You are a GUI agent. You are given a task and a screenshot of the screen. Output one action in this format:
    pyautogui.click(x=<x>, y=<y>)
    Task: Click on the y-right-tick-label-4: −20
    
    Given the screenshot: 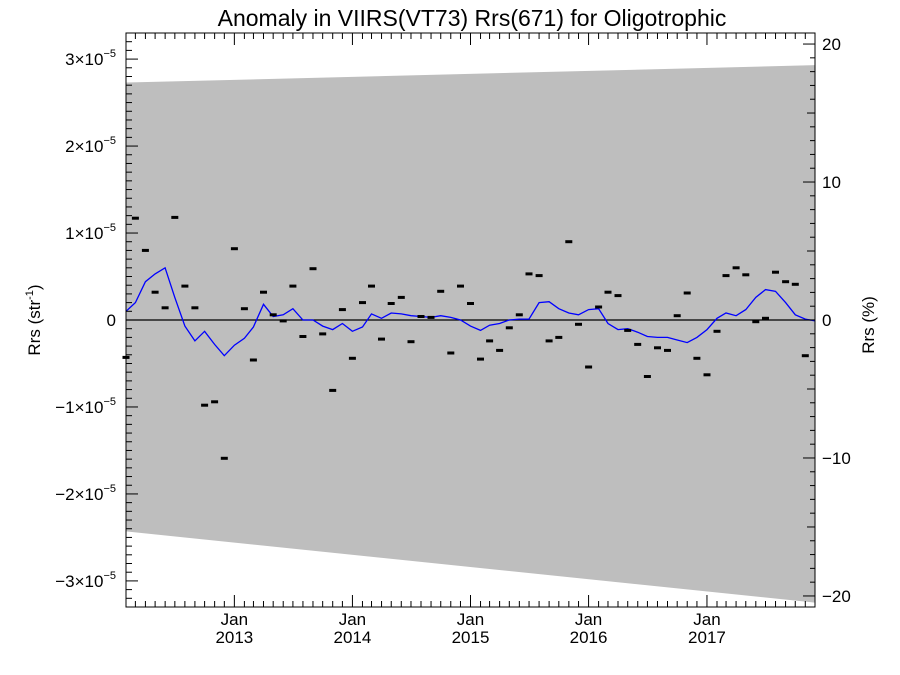 What is the action you would take?
    pyautogui.click(x=836, y=596)
    